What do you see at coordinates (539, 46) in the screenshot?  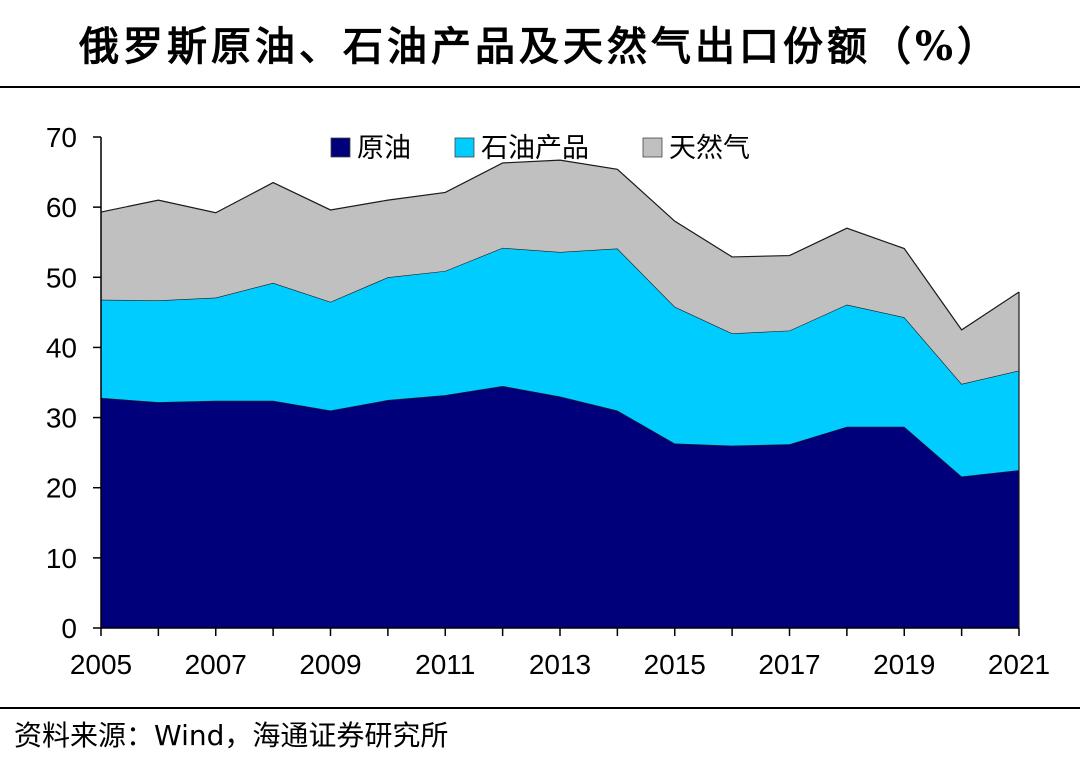 I see `chart-title: 俄罗斯原油、石油产品及天然气出口份额（%）` at bounding box center [539, 46].